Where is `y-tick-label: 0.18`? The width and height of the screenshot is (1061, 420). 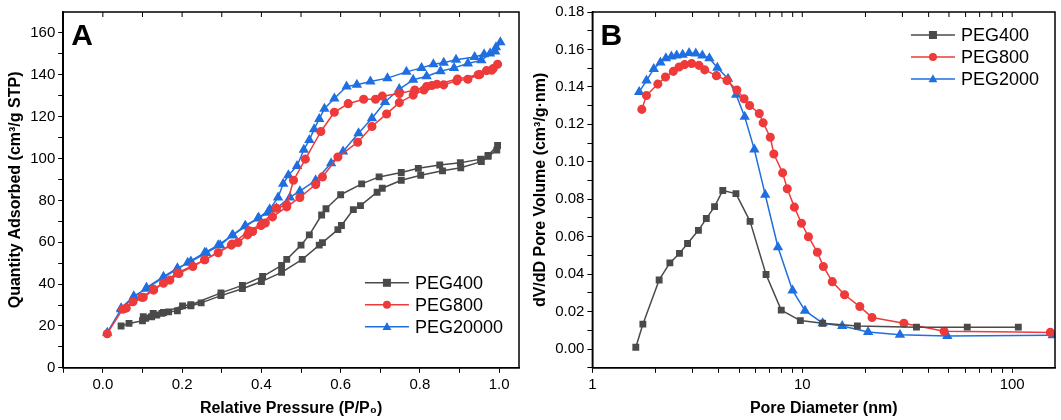 y-tick-label: 0.18 is located at coordinates (570, 11).